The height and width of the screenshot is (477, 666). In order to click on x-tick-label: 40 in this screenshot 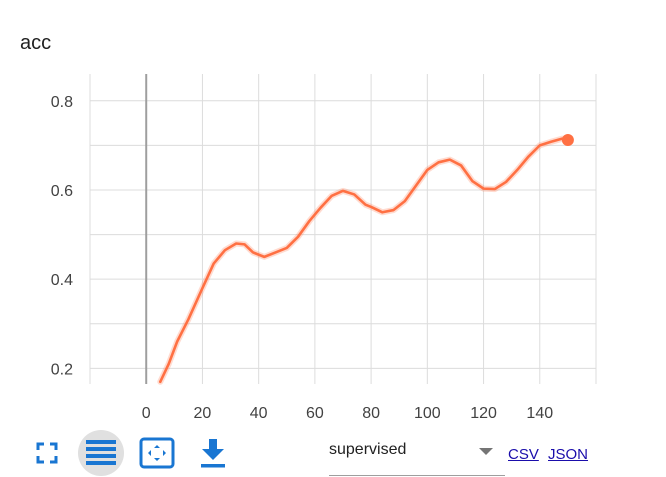, I will do `click(259, 413)`.